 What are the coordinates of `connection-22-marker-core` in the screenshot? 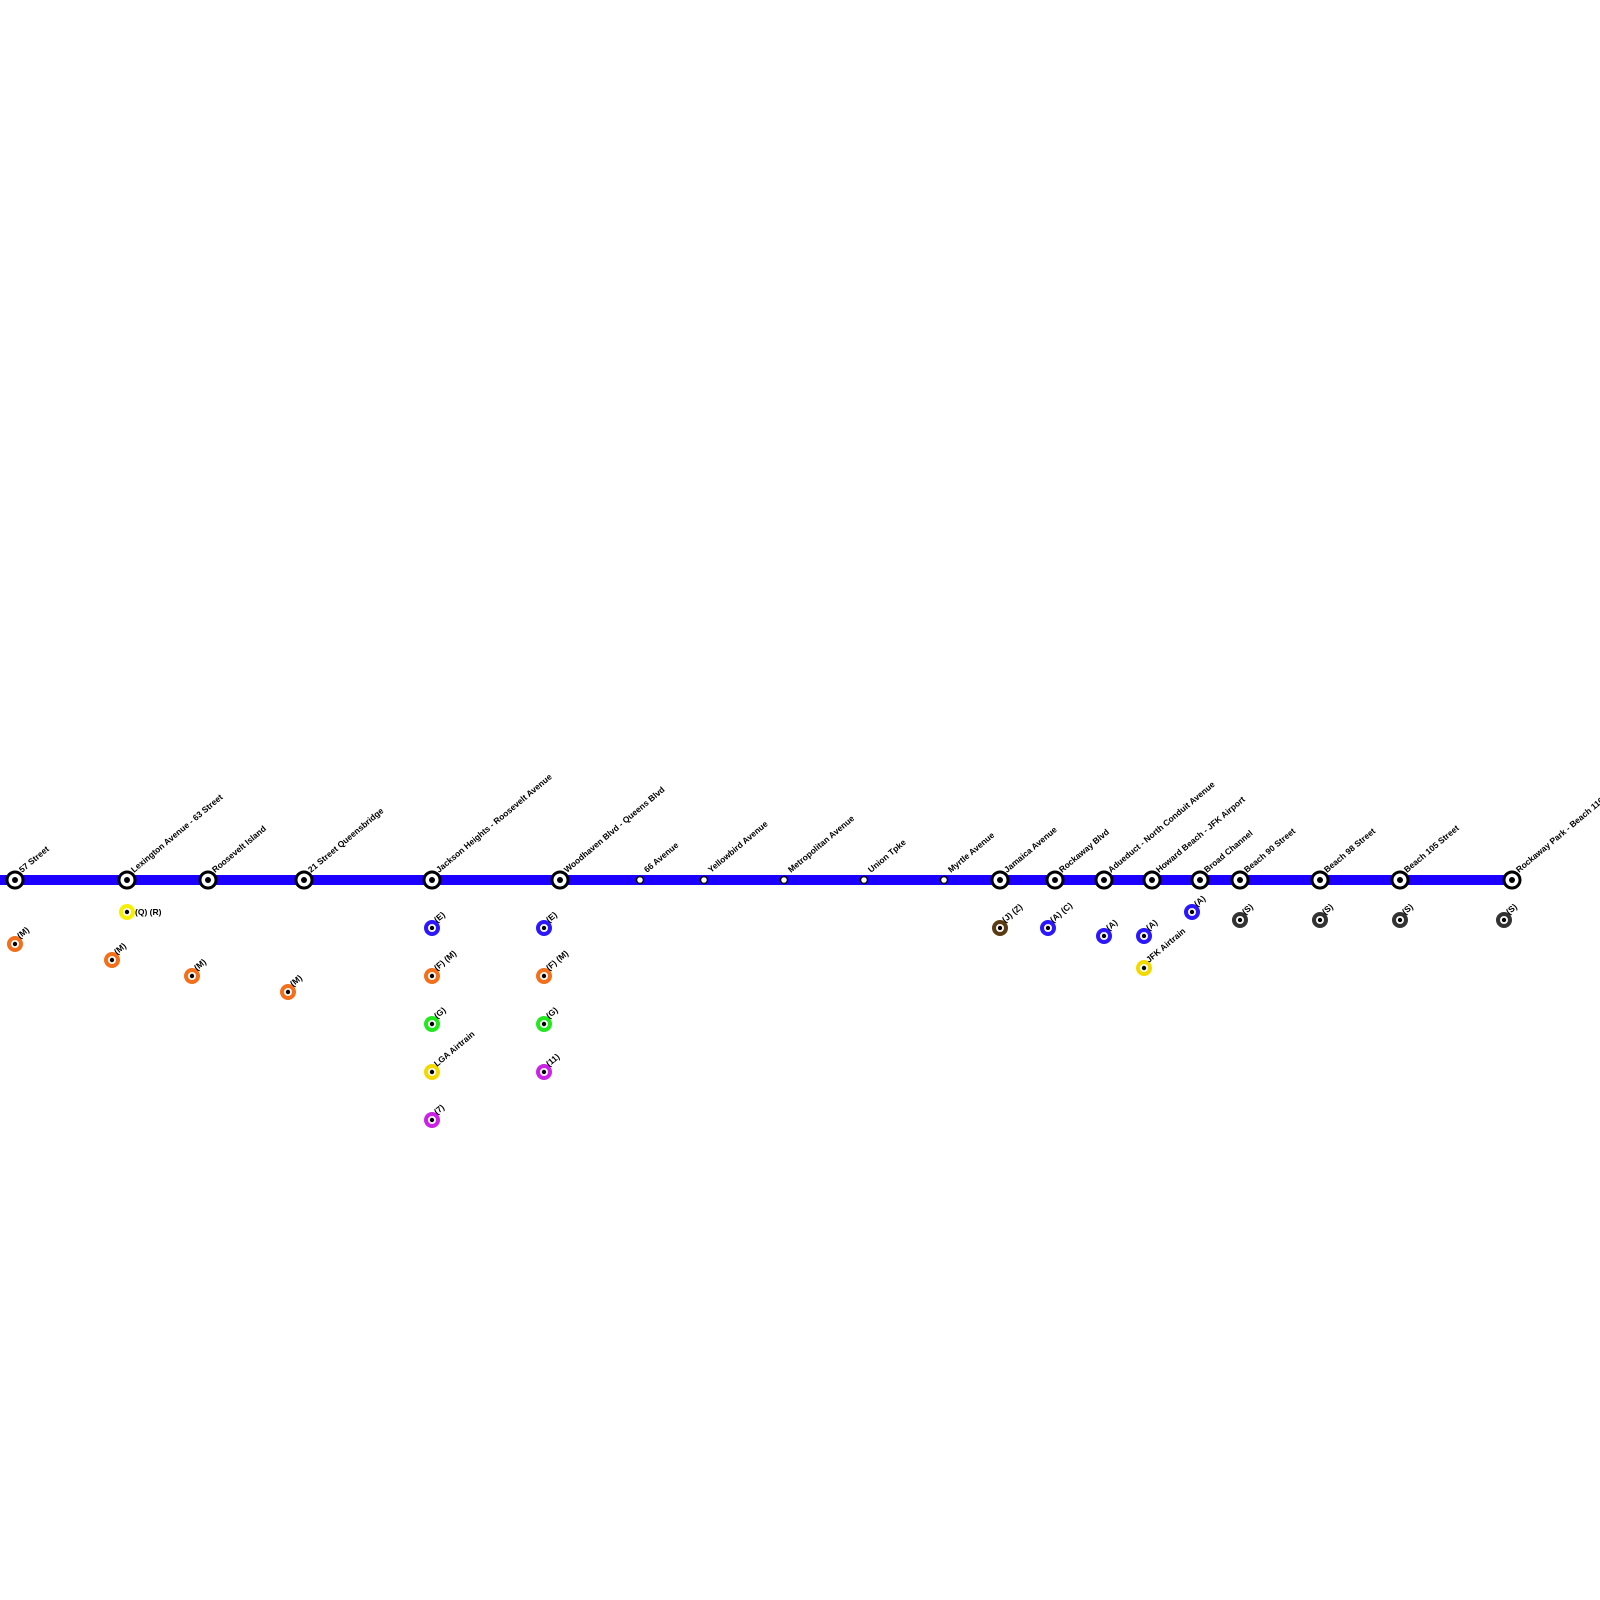 It's located at (1400, 920).